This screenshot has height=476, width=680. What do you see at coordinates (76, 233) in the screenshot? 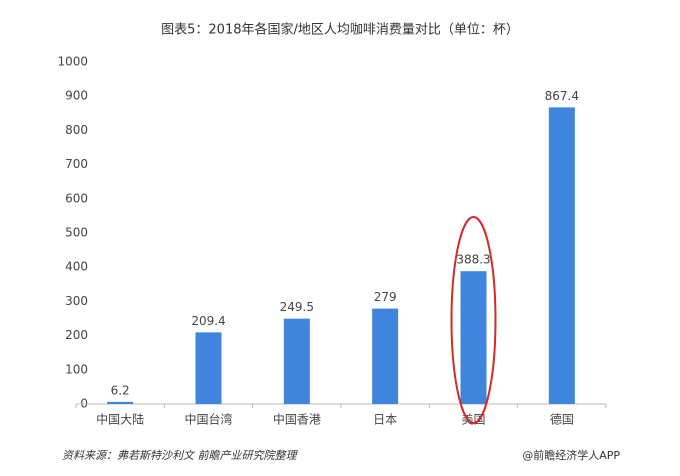
I see `y-tick-label: 500` at bounding box center [76, 233].